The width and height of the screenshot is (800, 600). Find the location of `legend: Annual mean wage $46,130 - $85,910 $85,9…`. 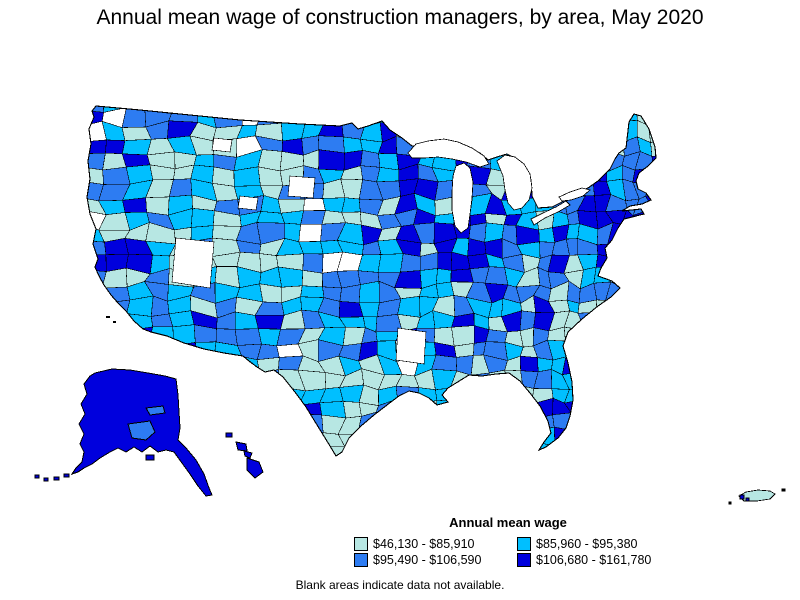

legend: Annual mean wage $46,130 - $85,910 $85,9… is located at coordinates (508, 541).